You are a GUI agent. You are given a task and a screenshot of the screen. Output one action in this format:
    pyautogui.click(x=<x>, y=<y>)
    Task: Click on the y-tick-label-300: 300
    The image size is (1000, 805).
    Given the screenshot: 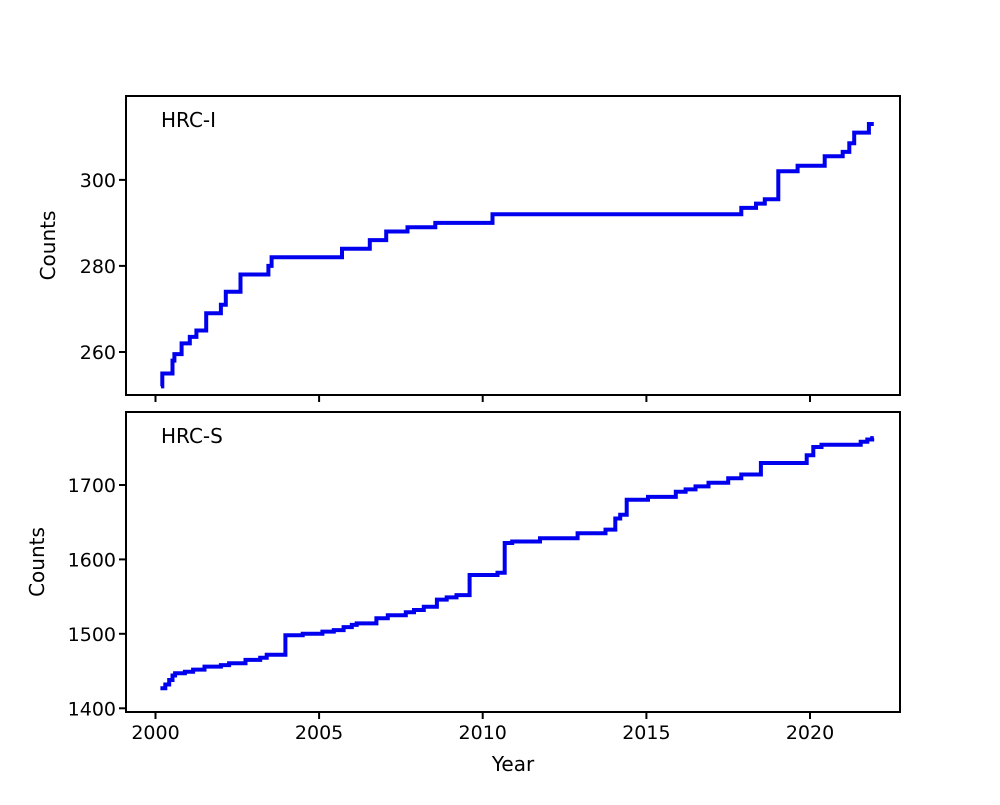 What is the action you would take?
    pyautogui.click(x=98, y=181)
    